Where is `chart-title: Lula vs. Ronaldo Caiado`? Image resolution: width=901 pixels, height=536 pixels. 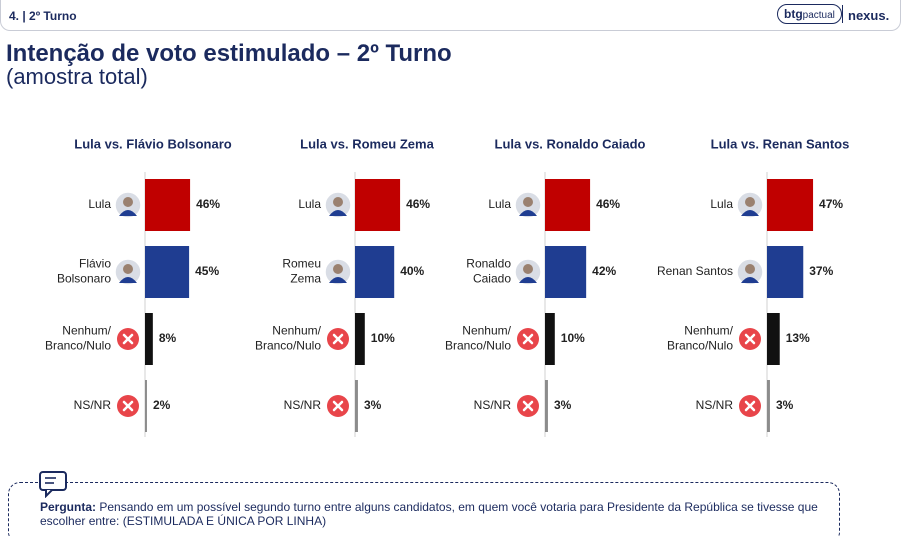
chart-title: Lula vs. Ronaldo Caiado is located at coordinates (570, 143).